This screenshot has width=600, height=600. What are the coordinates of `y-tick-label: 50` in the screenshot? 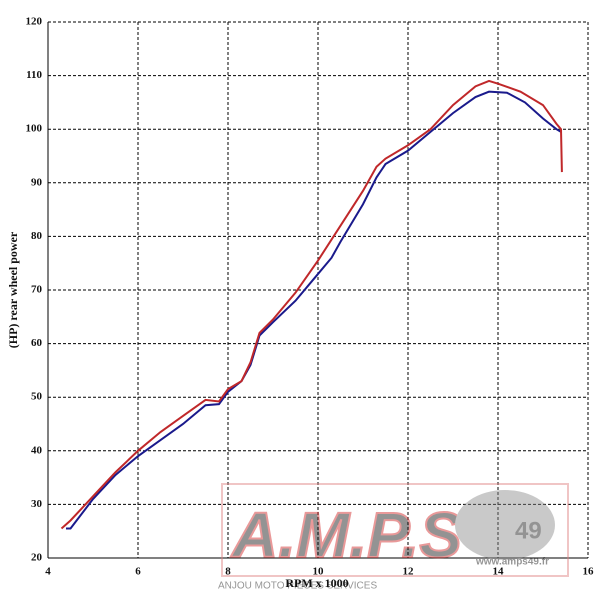 It's located at (37, 397).